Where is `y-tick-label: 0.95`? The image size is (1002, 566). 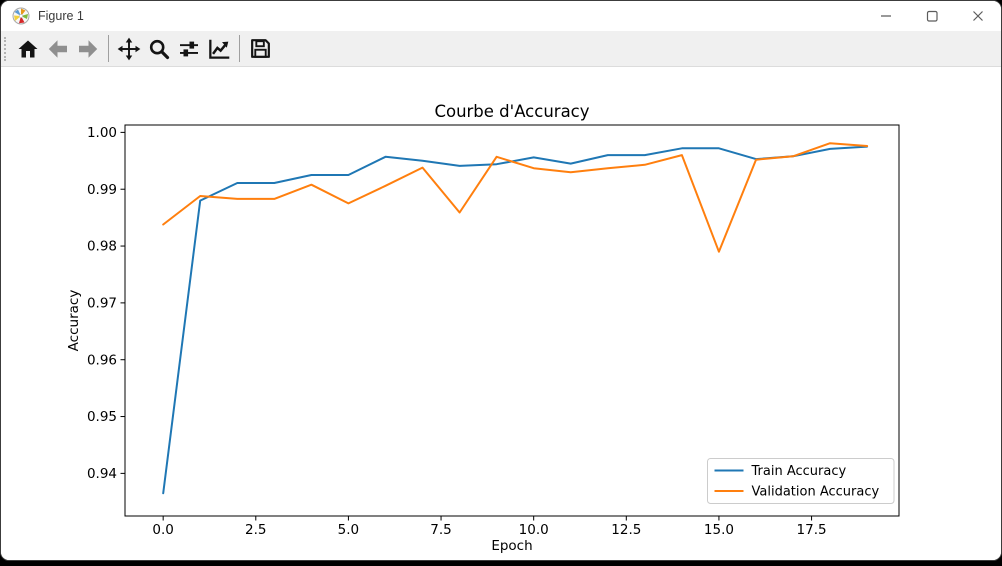 y-tick-label: 0.95 is located at coordinates (102, 417).